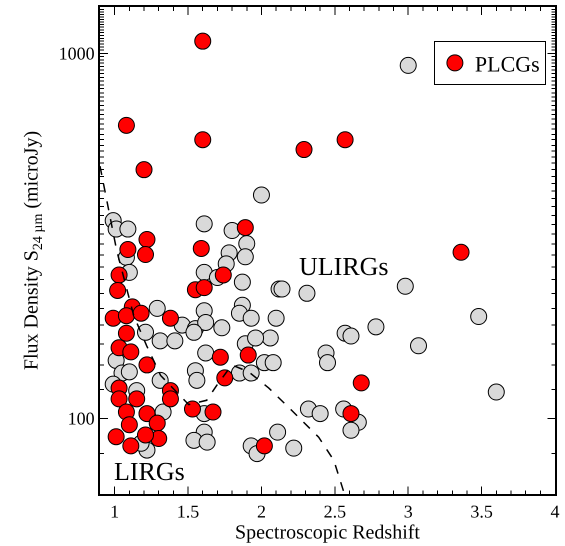 The image size is (565, 546). Describe the element at coordinates (149, 471) in the screenshot. I see `annotation: LIRGs` at that location.